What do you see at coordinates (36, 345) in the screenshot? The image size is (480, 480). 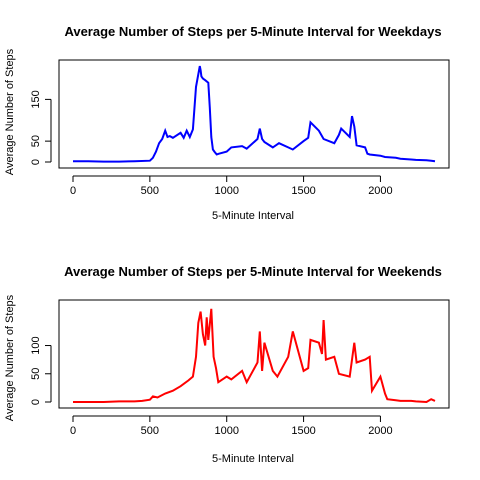 I see `y-tick-label: 100` at bounding box center [36, 345].